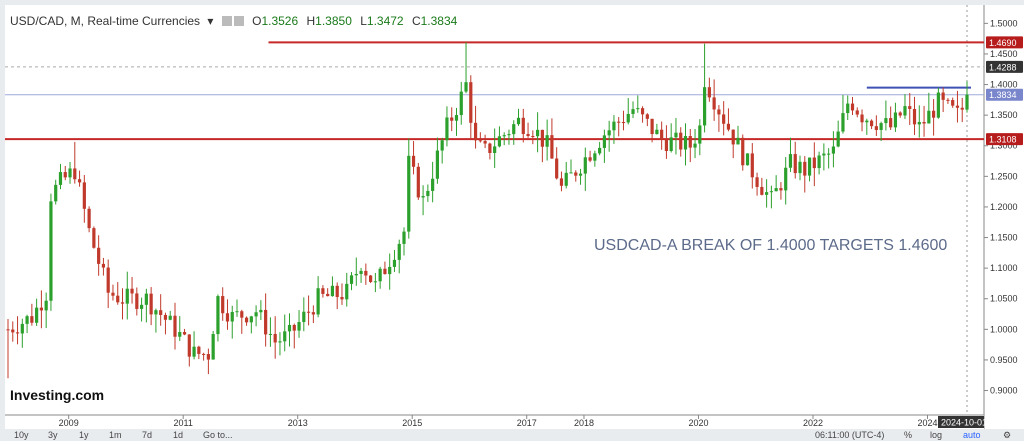 This screenshot has width=1024, height=441. I want to click on range-3y-button: 3y, so click(53, 435).